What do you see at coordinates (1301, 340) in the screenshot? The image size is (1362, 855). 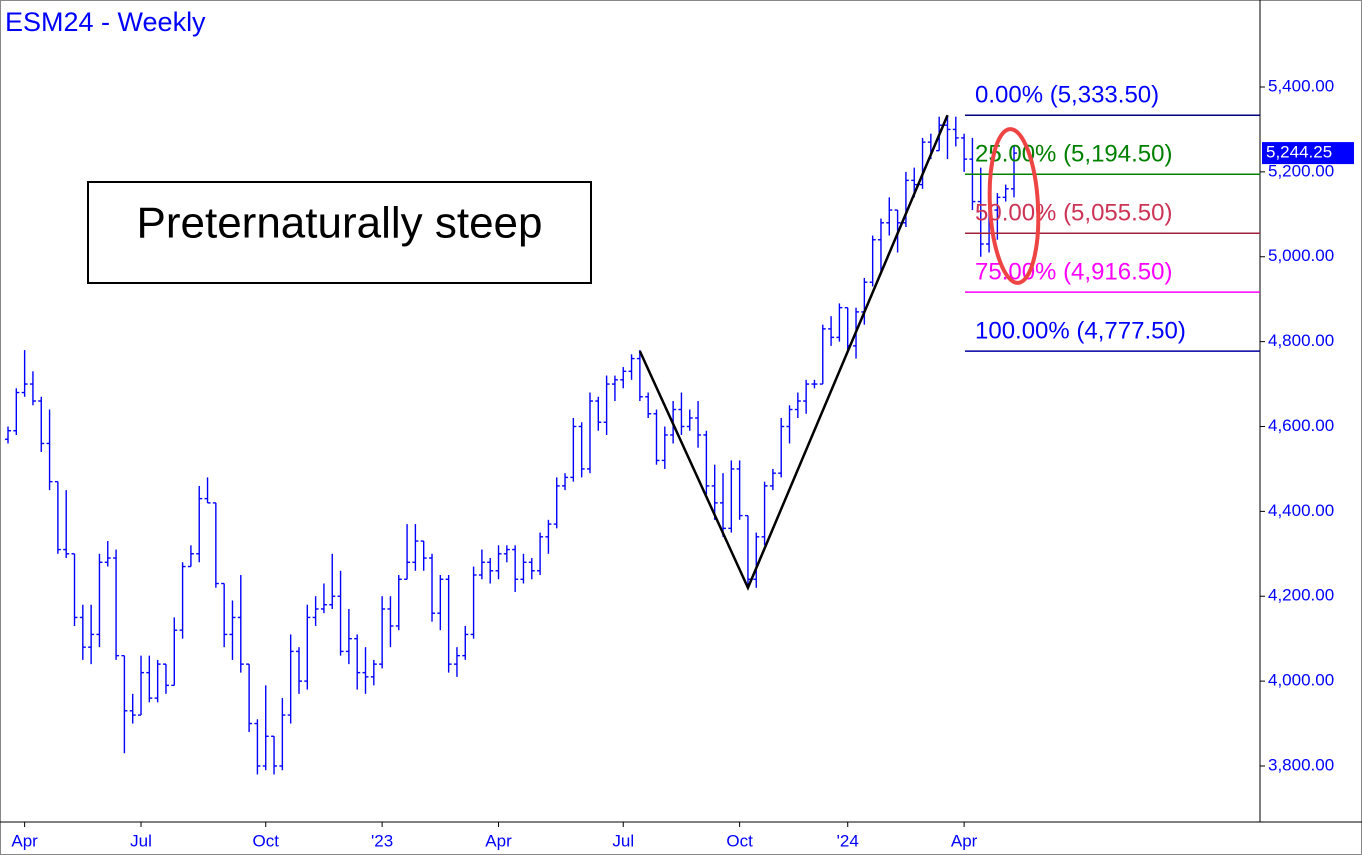 I see `y-tick-label: 4,800.00` at bounding box center [1301, 340].